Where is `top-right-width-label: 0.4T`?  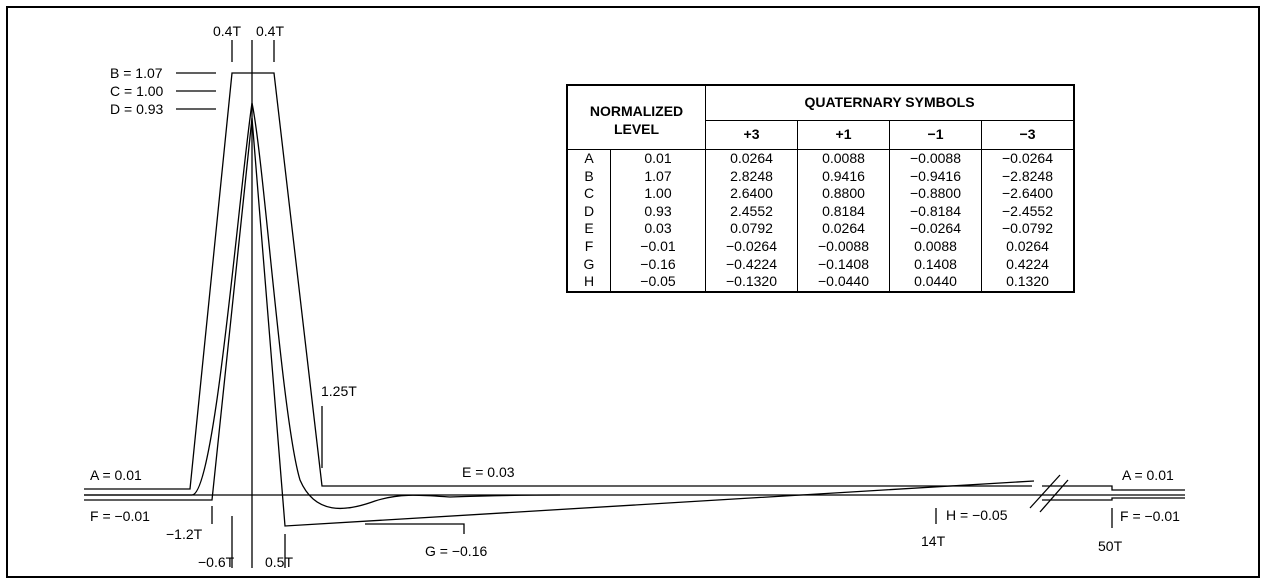
top-right-width-label: 0.4T is located at coordinates (270, 31).